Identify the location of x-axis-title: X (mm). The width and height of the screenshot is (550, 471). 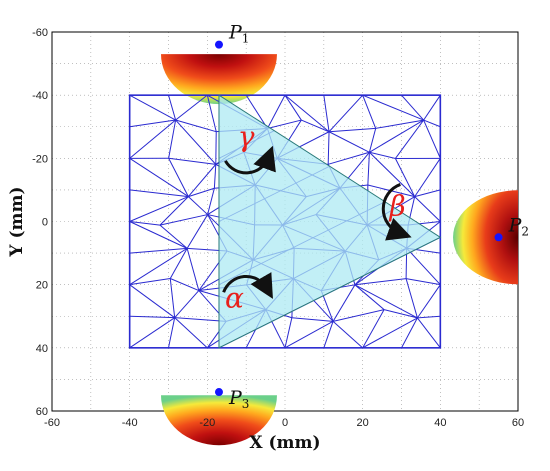
(284, 443).